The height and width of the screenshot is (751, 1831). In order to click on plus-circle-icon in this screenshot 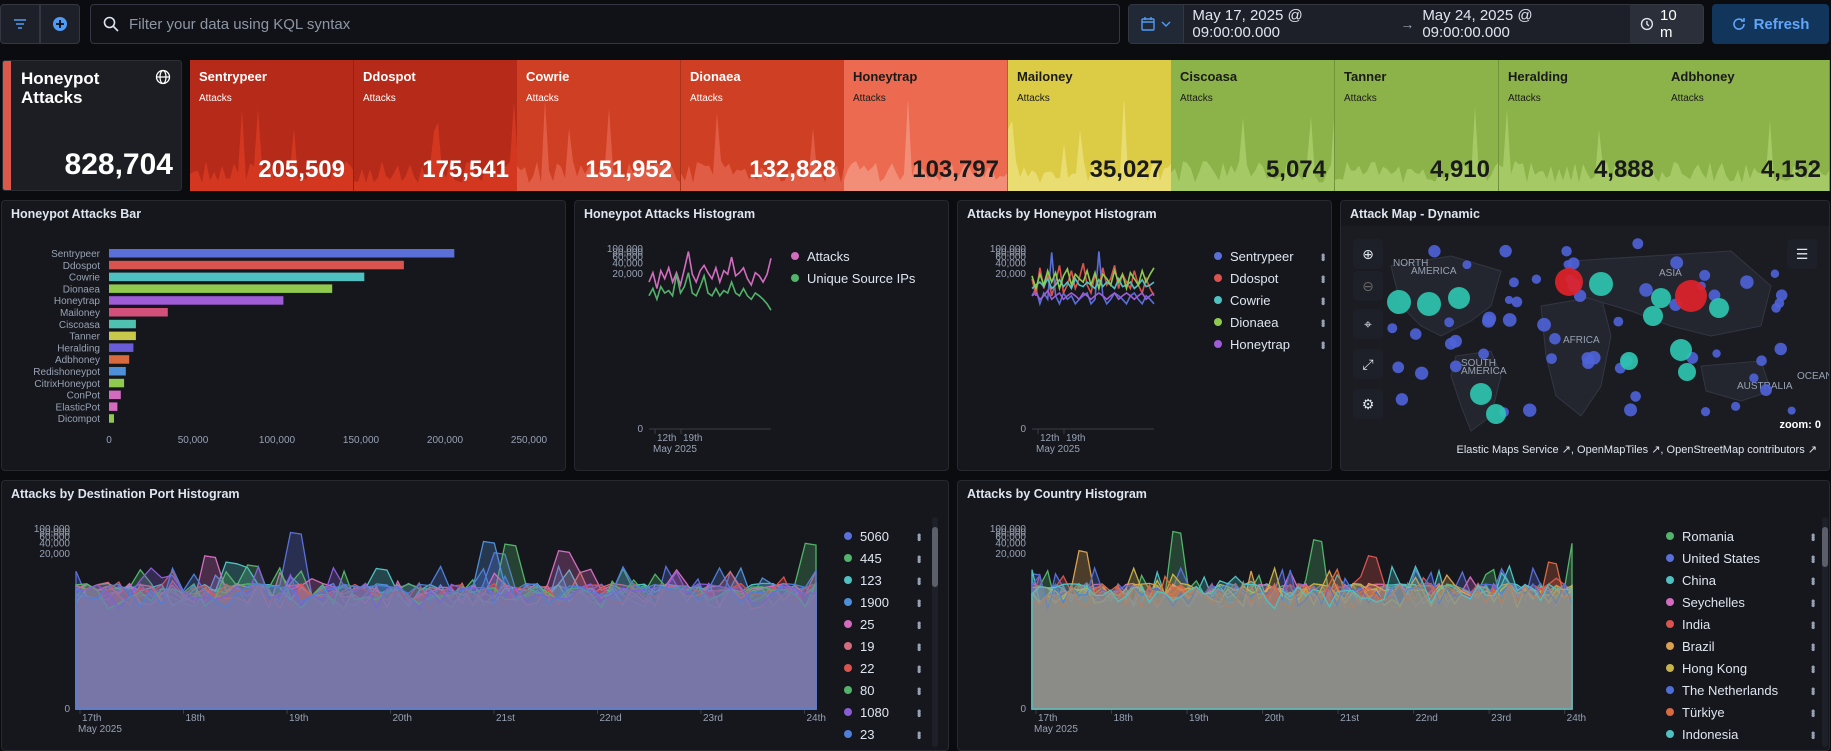, I will do `click(60, 24)`.